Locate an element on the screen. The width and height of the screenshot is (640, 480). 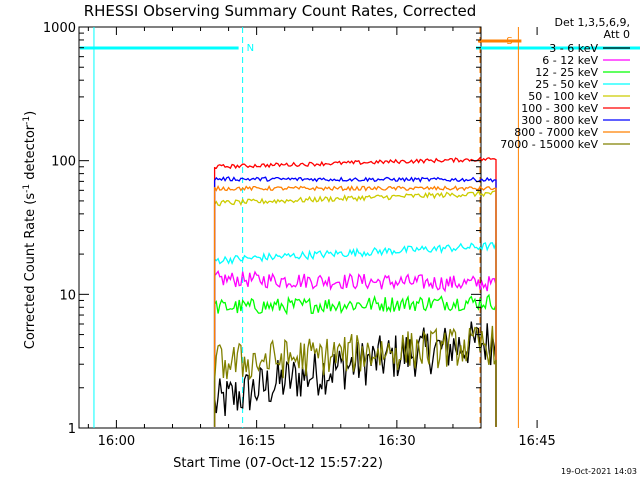
x-tick-label: 16:30 is located at coordinates (396, 441).